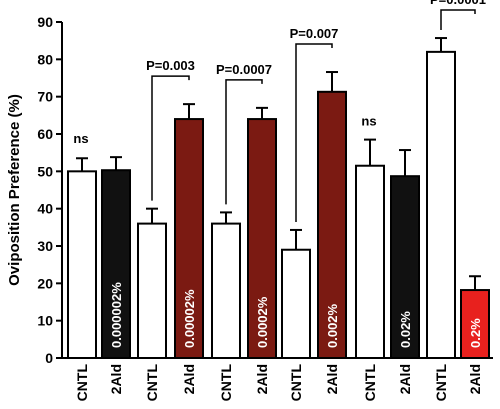  I want to click on y-tick-label: 30, so click(45, 246).